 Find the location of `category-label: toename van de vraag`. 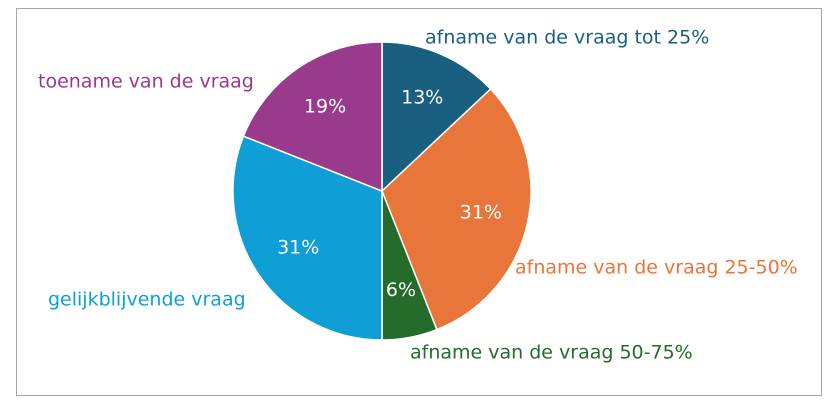

category-label: toename van de vraag is located at coordinates (146, 82).